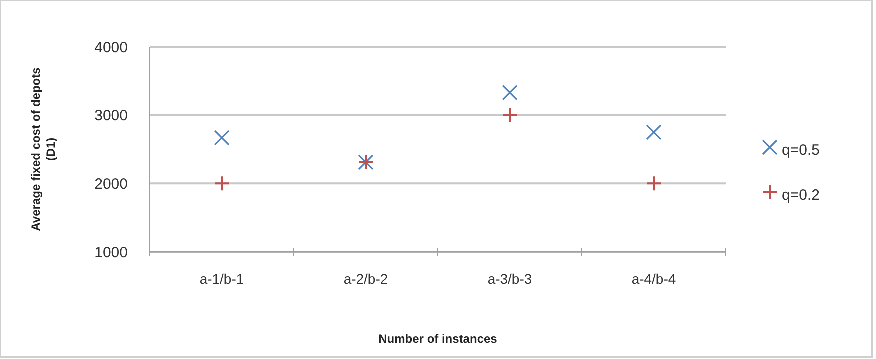 The image size is (876, 359). Describe the element at coordinates (43, 149) in the screenshot. I see `y-axis-title: Average fixed cost of depots (D1)` at that location.